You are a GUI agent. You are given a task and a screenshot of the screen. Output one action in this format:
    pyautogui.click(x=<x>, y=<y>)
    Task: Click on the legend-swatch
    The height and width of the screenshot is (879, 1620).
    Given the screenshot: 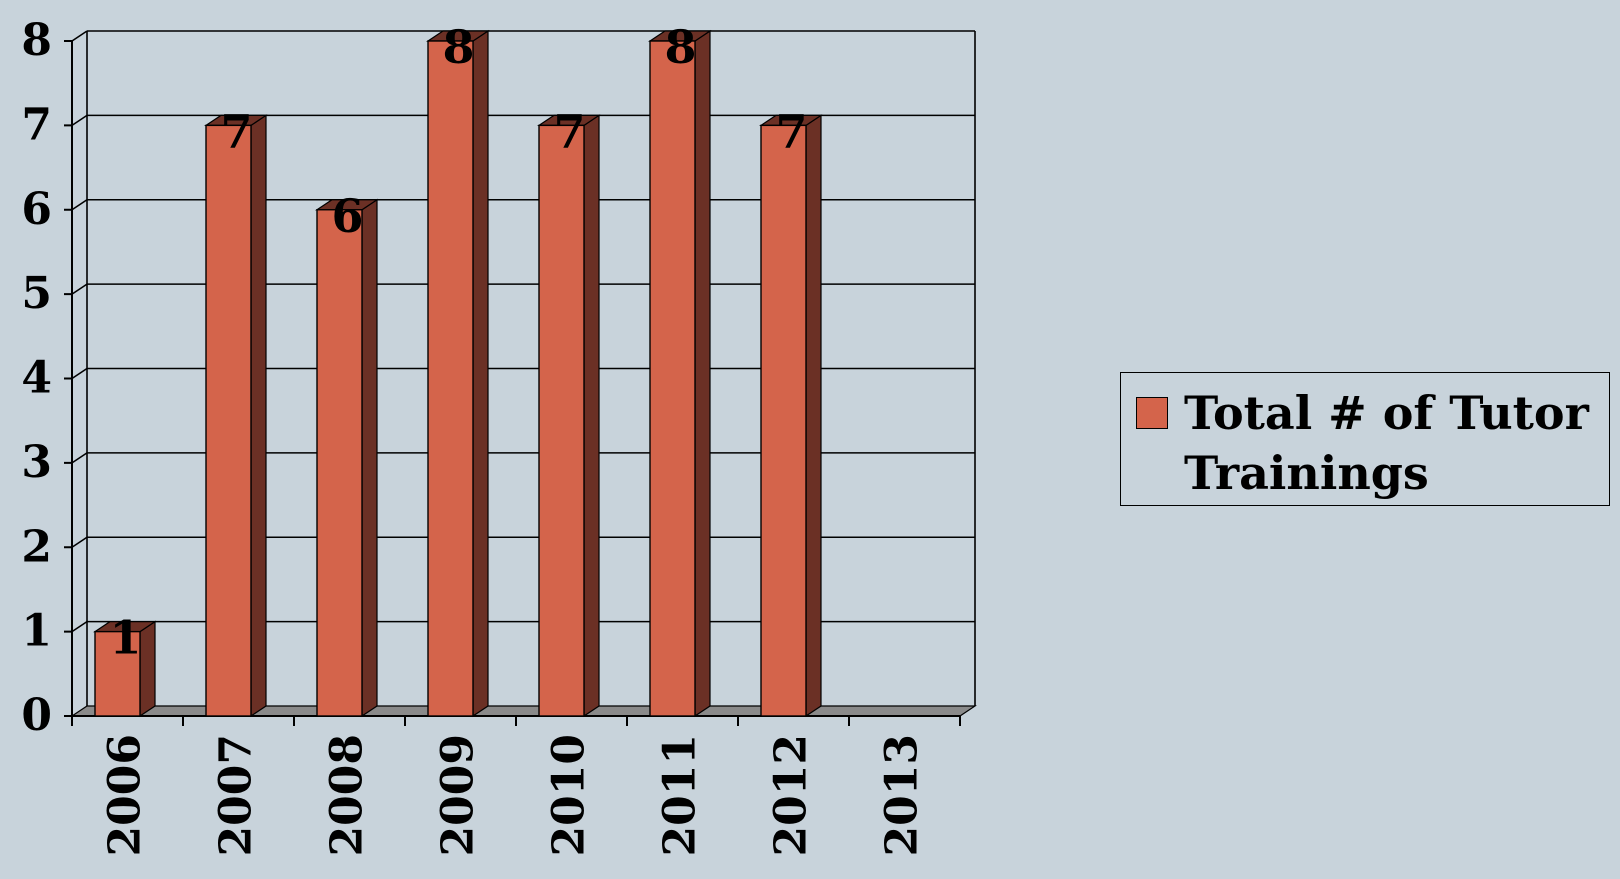 What is the action you would take?
    pyautogui.click(x=1152, y=413)
    